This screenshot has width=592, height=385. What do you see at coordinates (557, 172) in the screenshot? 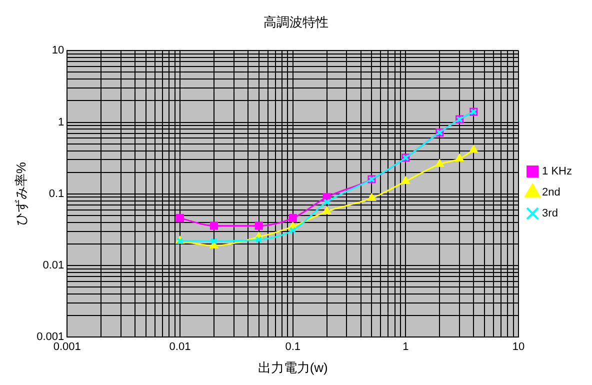
I see `legend-label: 1 KHz` at bounding box center [557, 172].